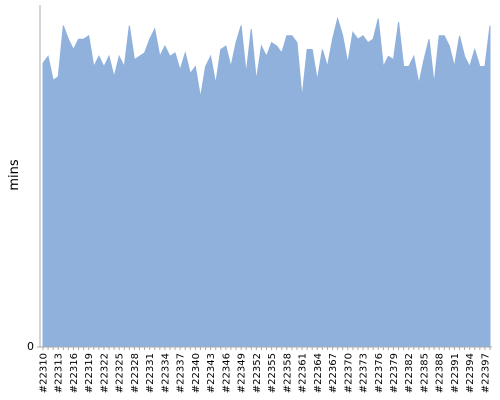 The height and width of the screenshot is (400, 500). What do you see at coordinates (333, 373) in the screenshot?
I see `x-tick-label: #22367` at bounding box center [333, 373].